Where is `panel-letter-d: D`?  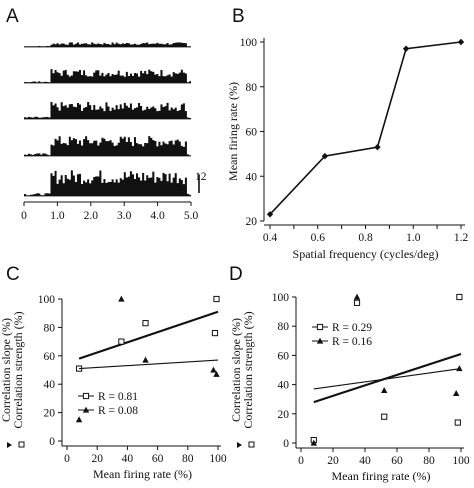
panel-letter-d: D is located at coordinates (236, 274).